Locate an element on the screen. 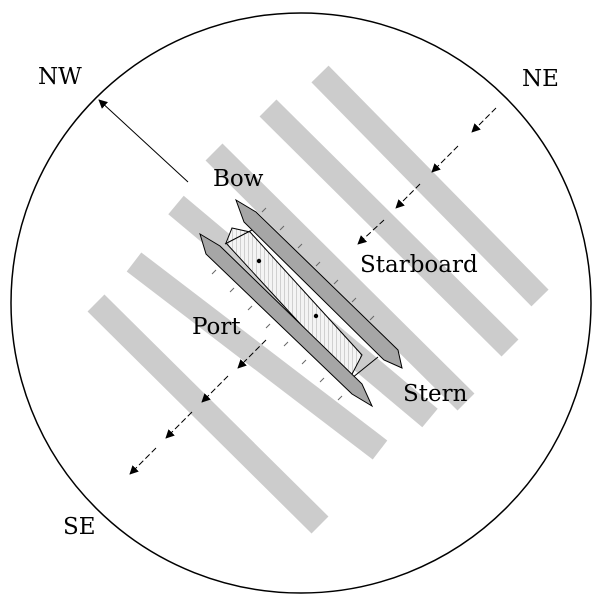  incoming-swell-arrows is located at coordinates (427, 176).